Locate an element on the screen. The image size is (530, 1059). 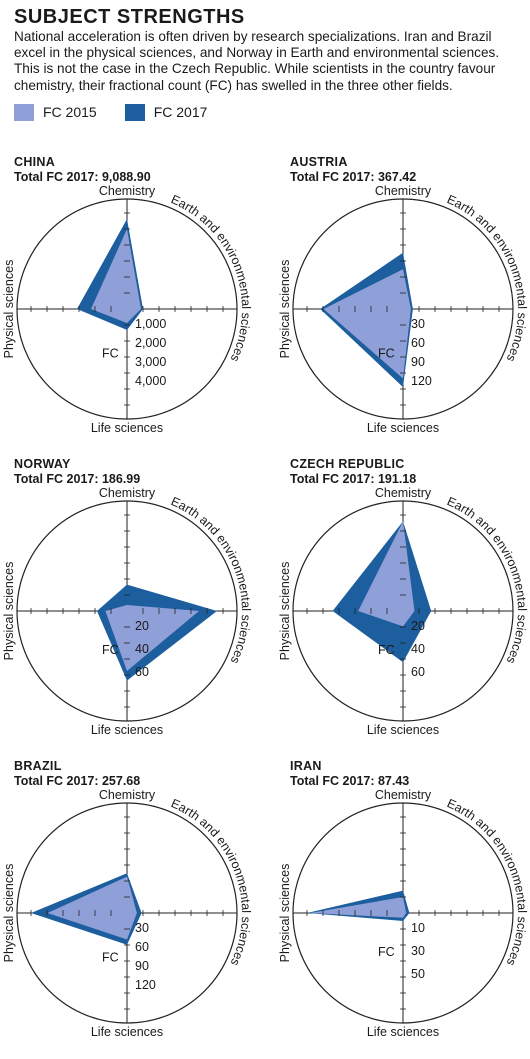
country-name: BRAZIL is located at coordinates (38, 766).